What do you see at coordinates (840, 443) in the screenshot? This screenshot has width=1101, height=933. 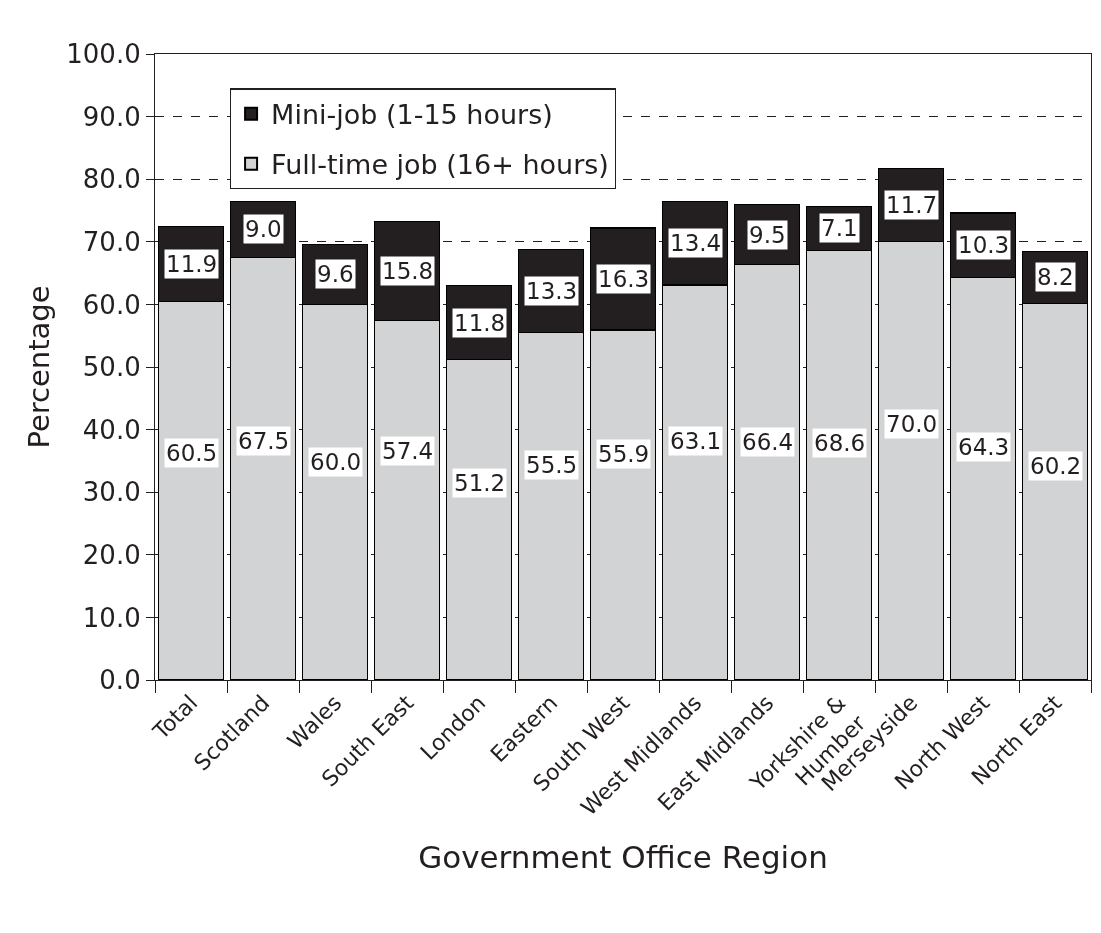 I see `data-label: 68.6` at bounding box center [840, 443].